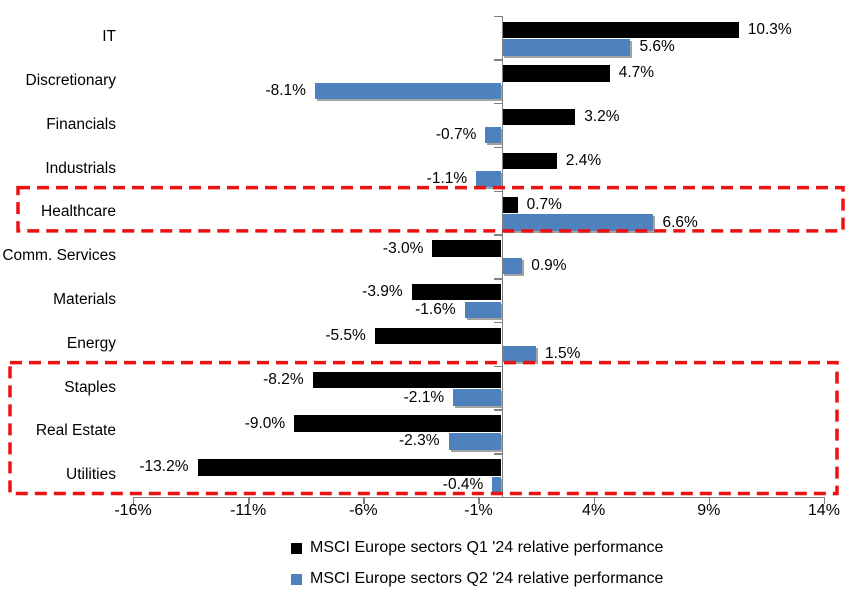 The height and width of the screenshot is (601, 852). I want to click on bar-q2-industrials, so click(489, 178).